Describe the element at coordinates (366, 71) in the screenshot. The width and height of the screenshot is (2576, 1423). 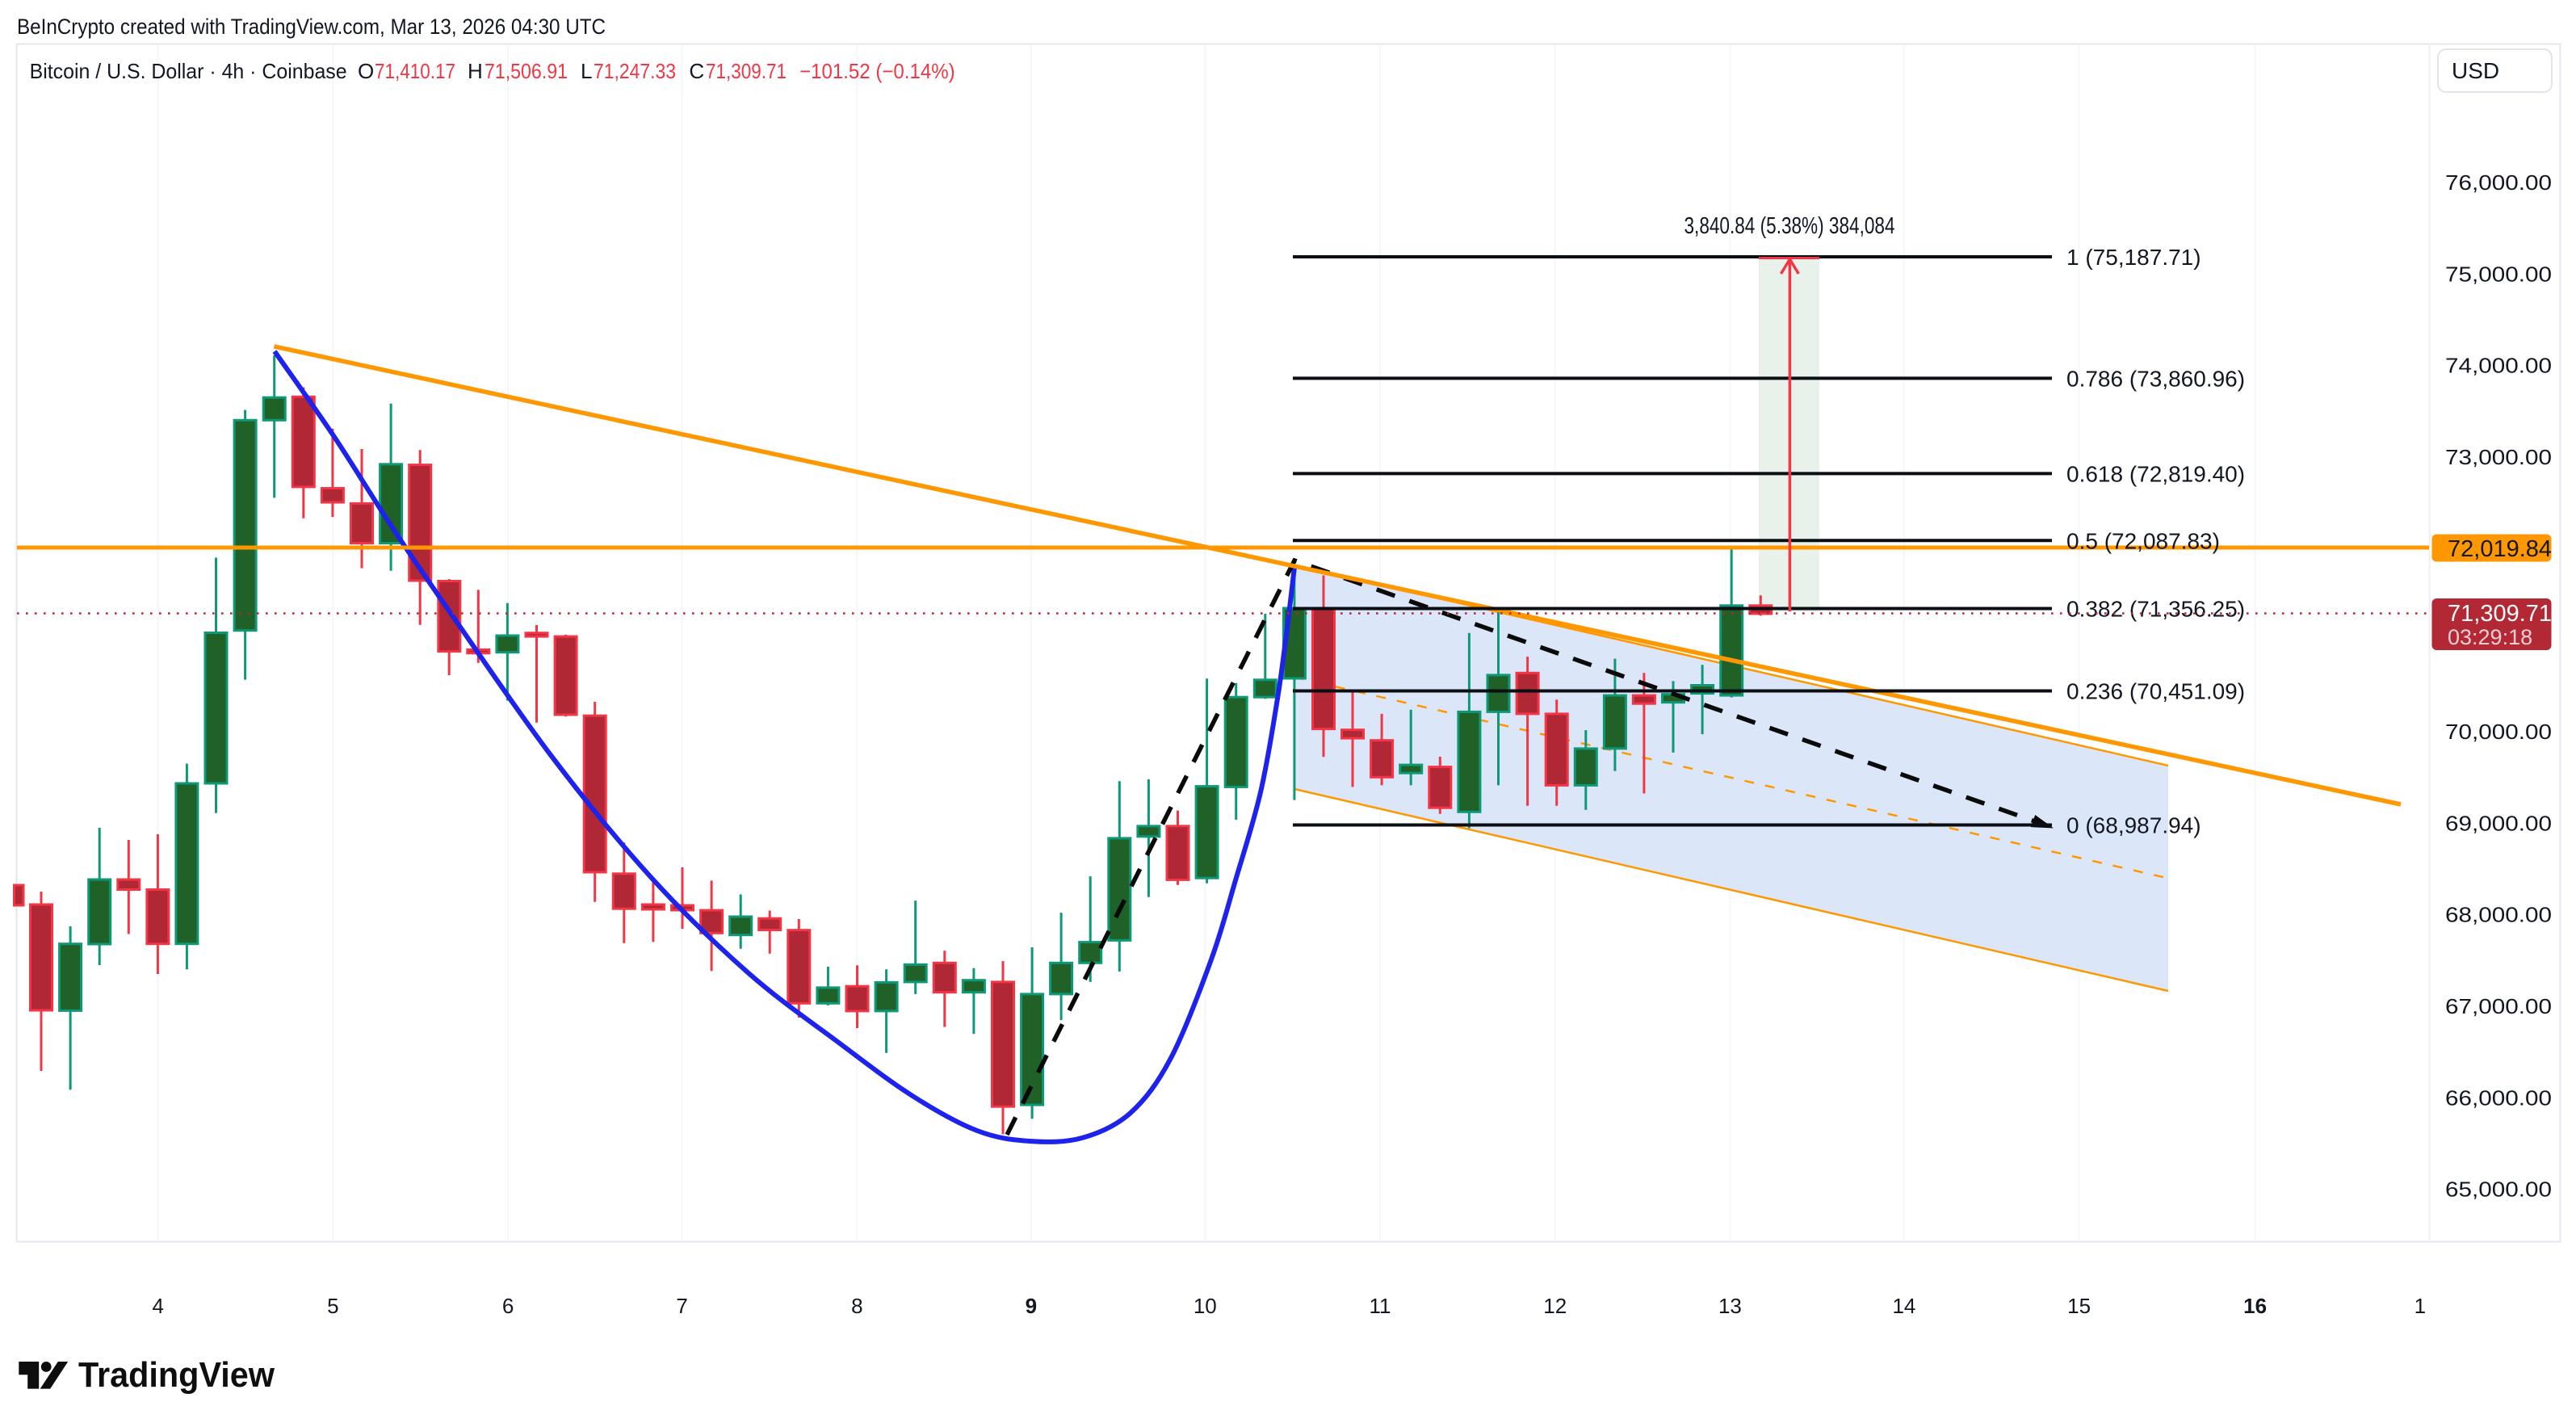
I see `svg-text: O` at that location.